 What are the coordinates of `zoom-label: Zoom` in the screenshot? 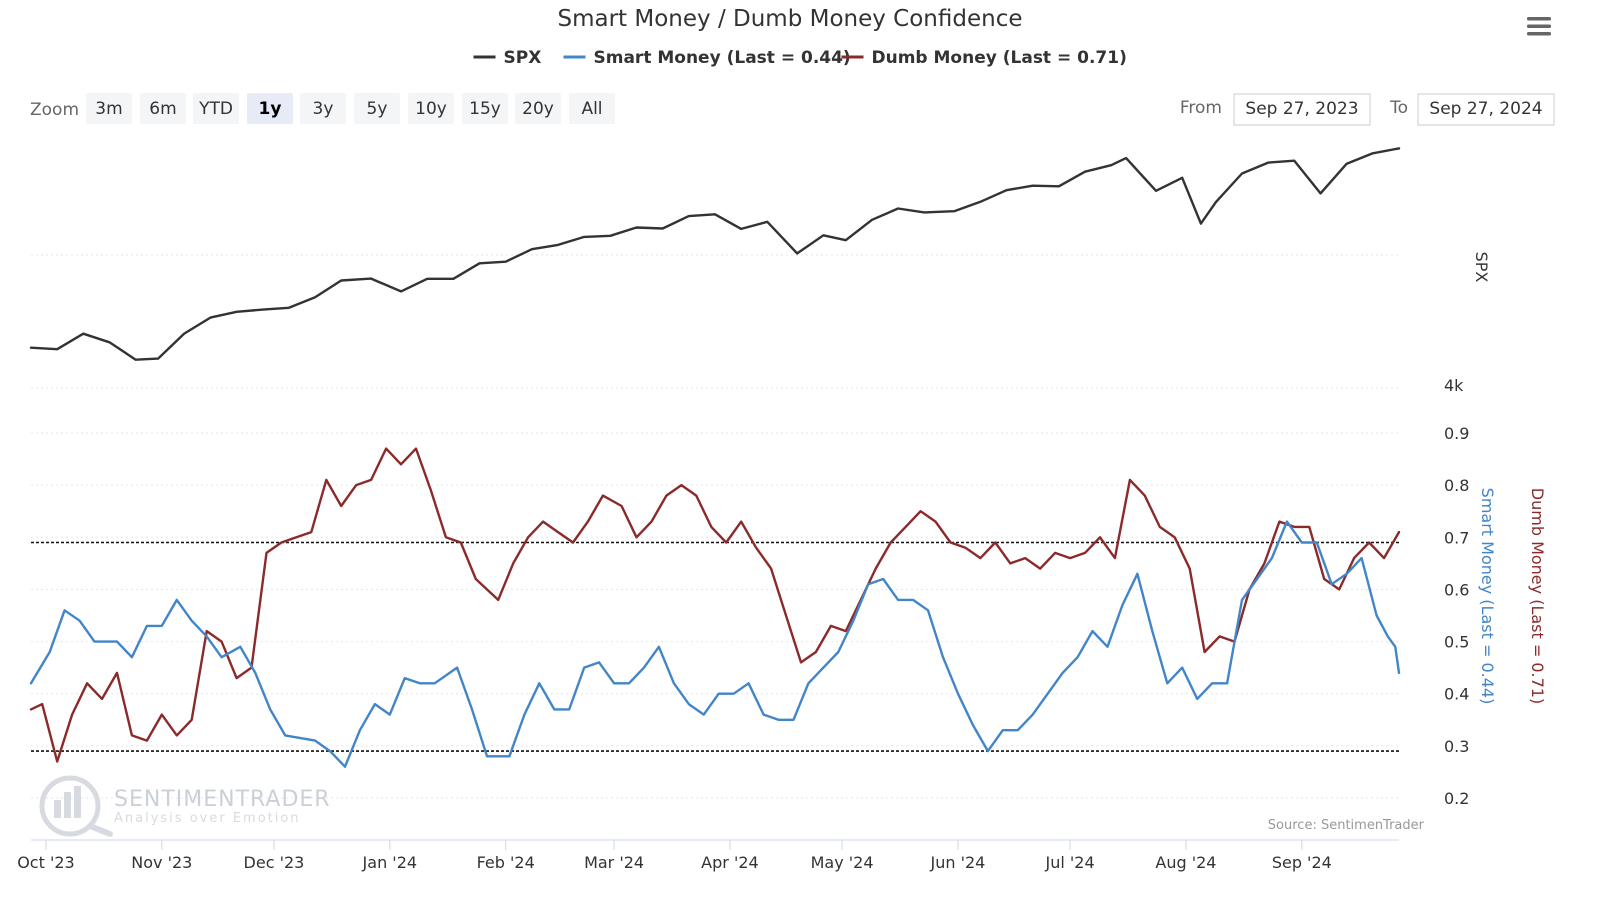 It's located at (54, 110).